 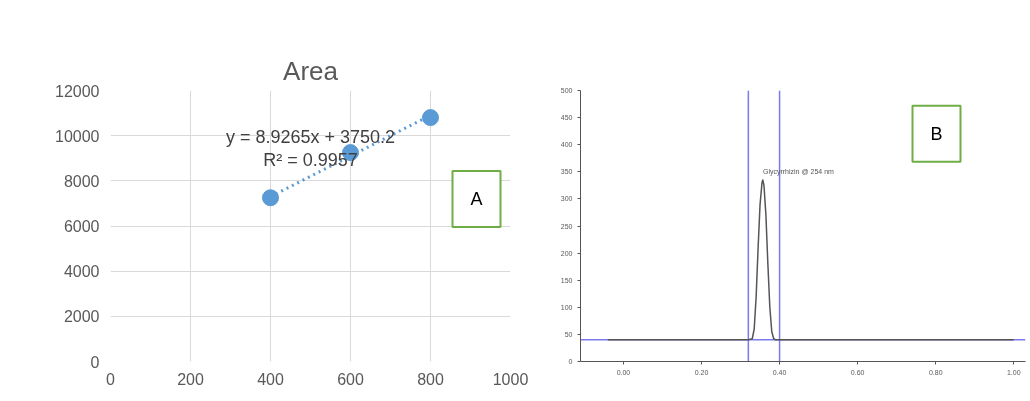 I want to click on y-tick-label: 12000, so click(x=77, y=91).